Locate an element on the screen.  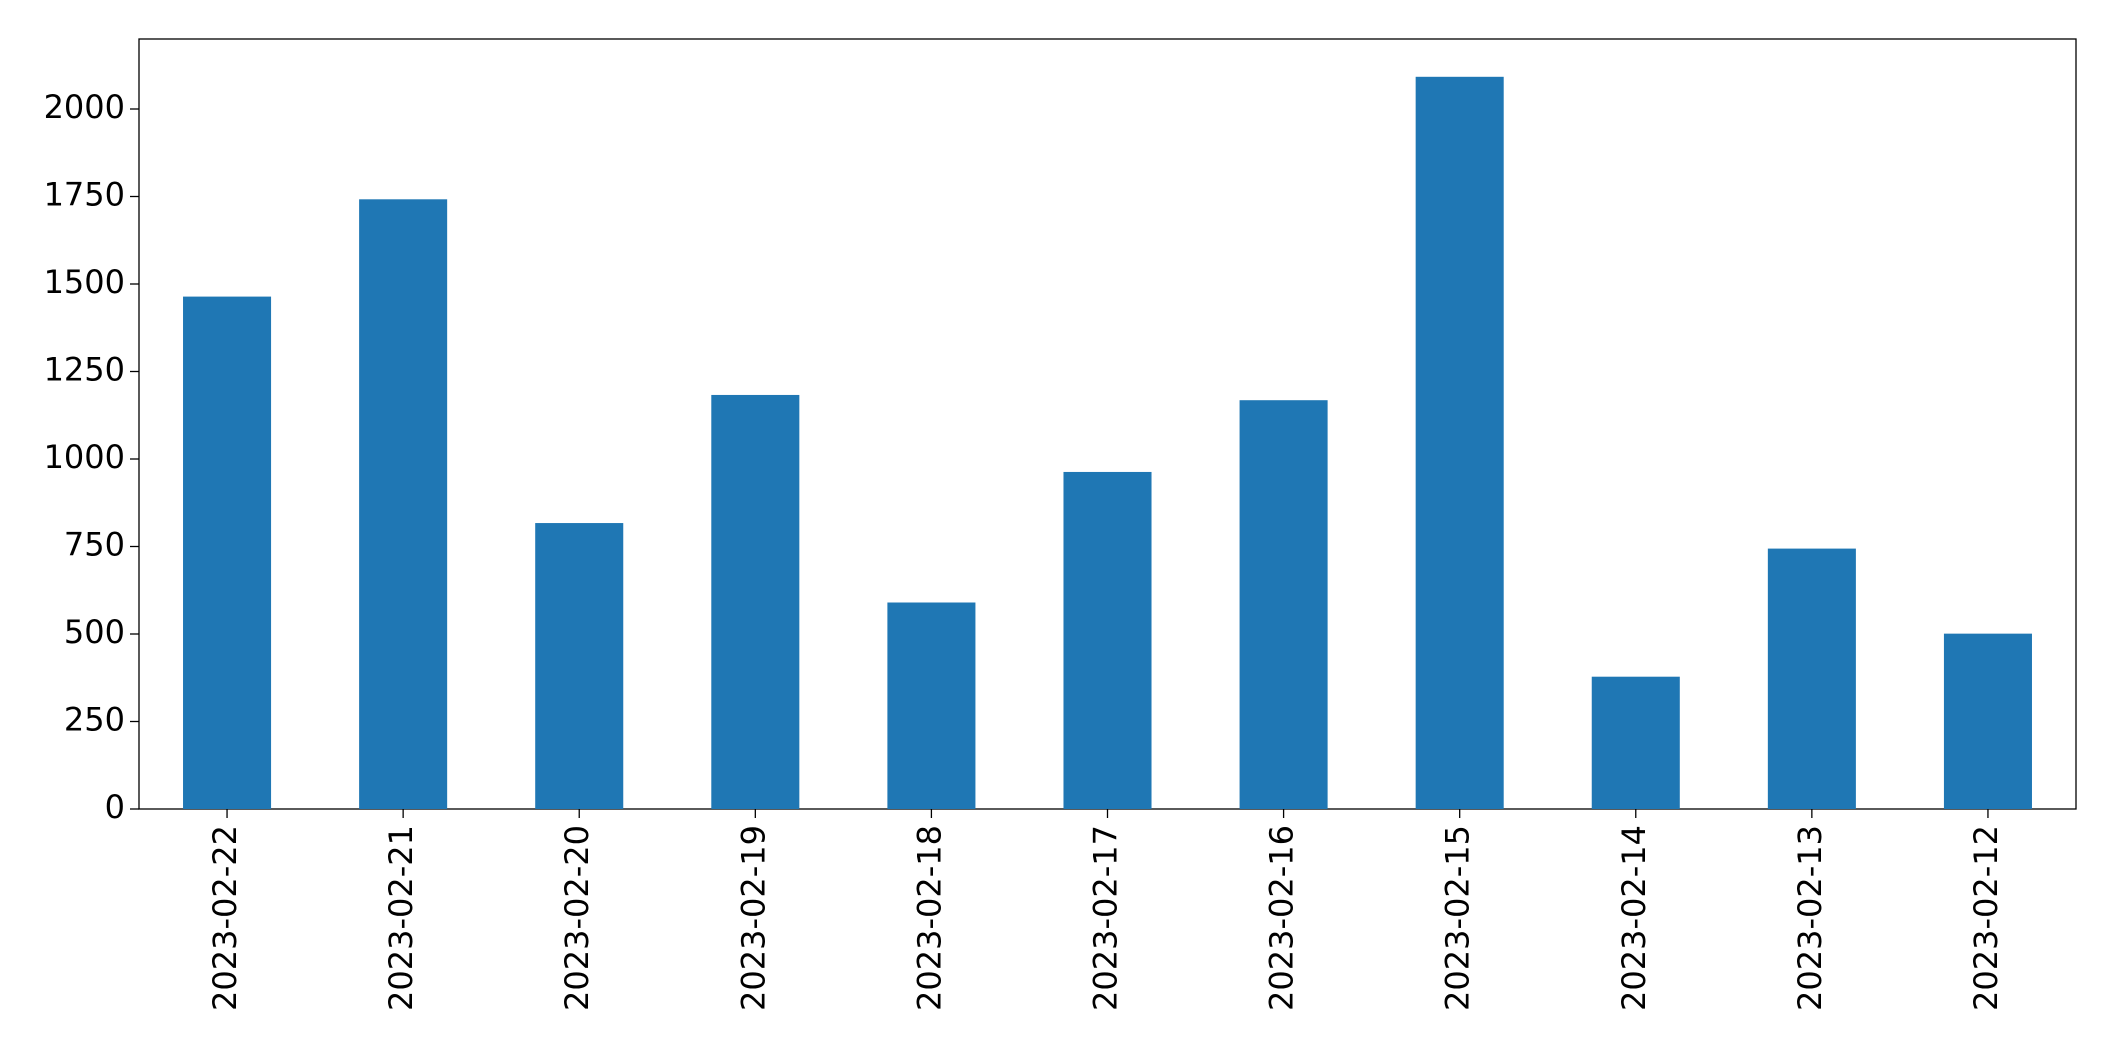
y-tick-label: 2000 is located at coordinates (84, 107).